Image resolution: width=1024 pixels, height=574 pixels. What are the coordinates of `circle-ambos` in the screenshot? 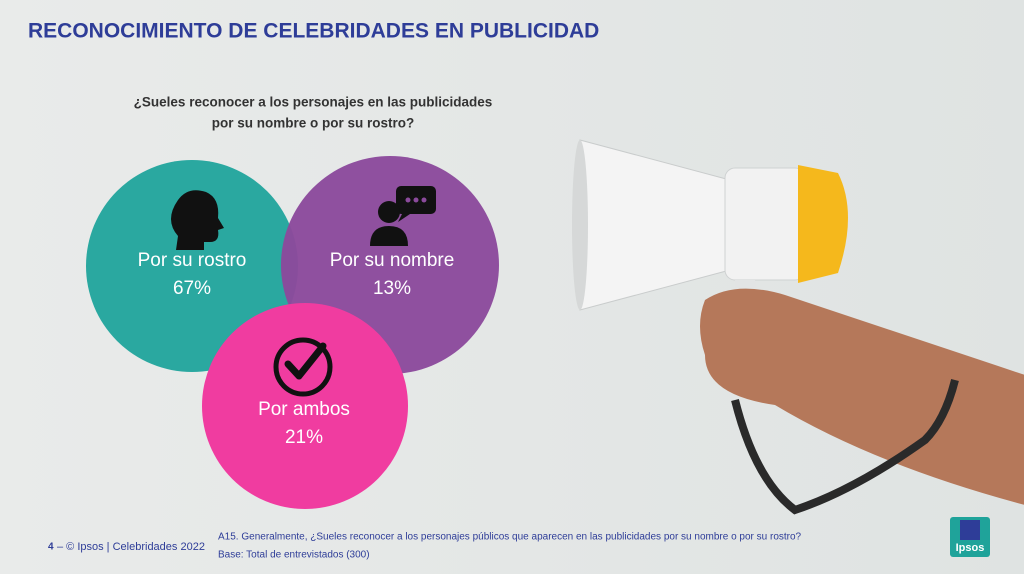 It's located at (305, 406).